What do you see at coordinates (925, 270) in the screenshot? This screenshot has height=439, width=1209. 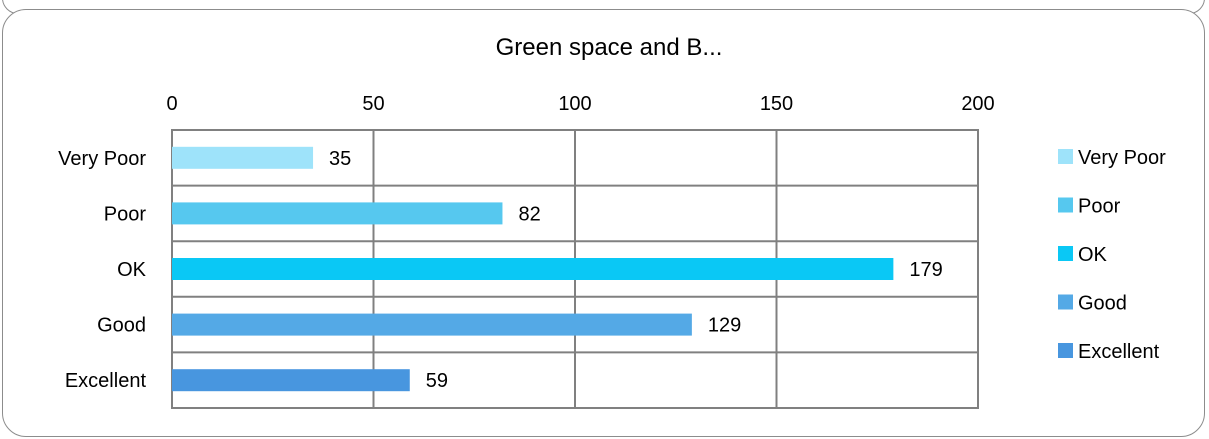 I see `data-label: 179` at bounding box center [925, 270].